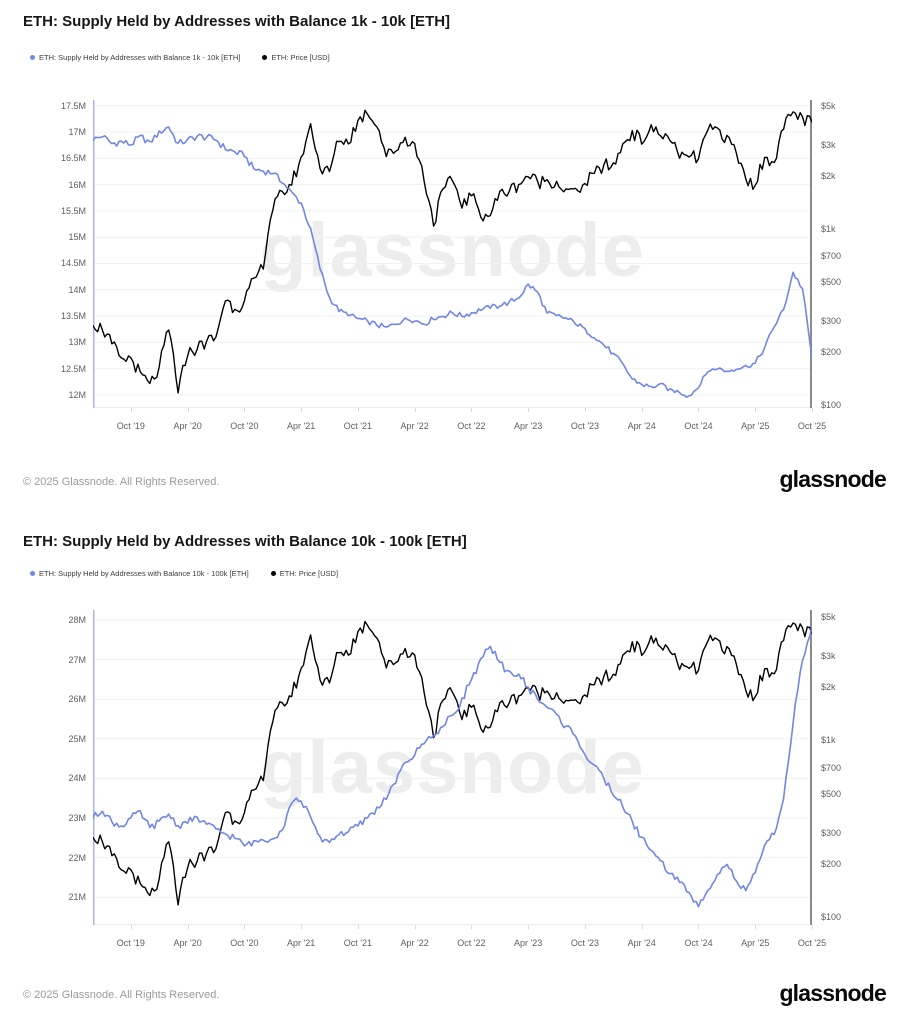 This screenshot has height=1024, width=910. What do you see at coordinates (73, 368) in the screenshot?
I see `left-axis-tick-label: 12.5M` at bounding box center [73, 368].